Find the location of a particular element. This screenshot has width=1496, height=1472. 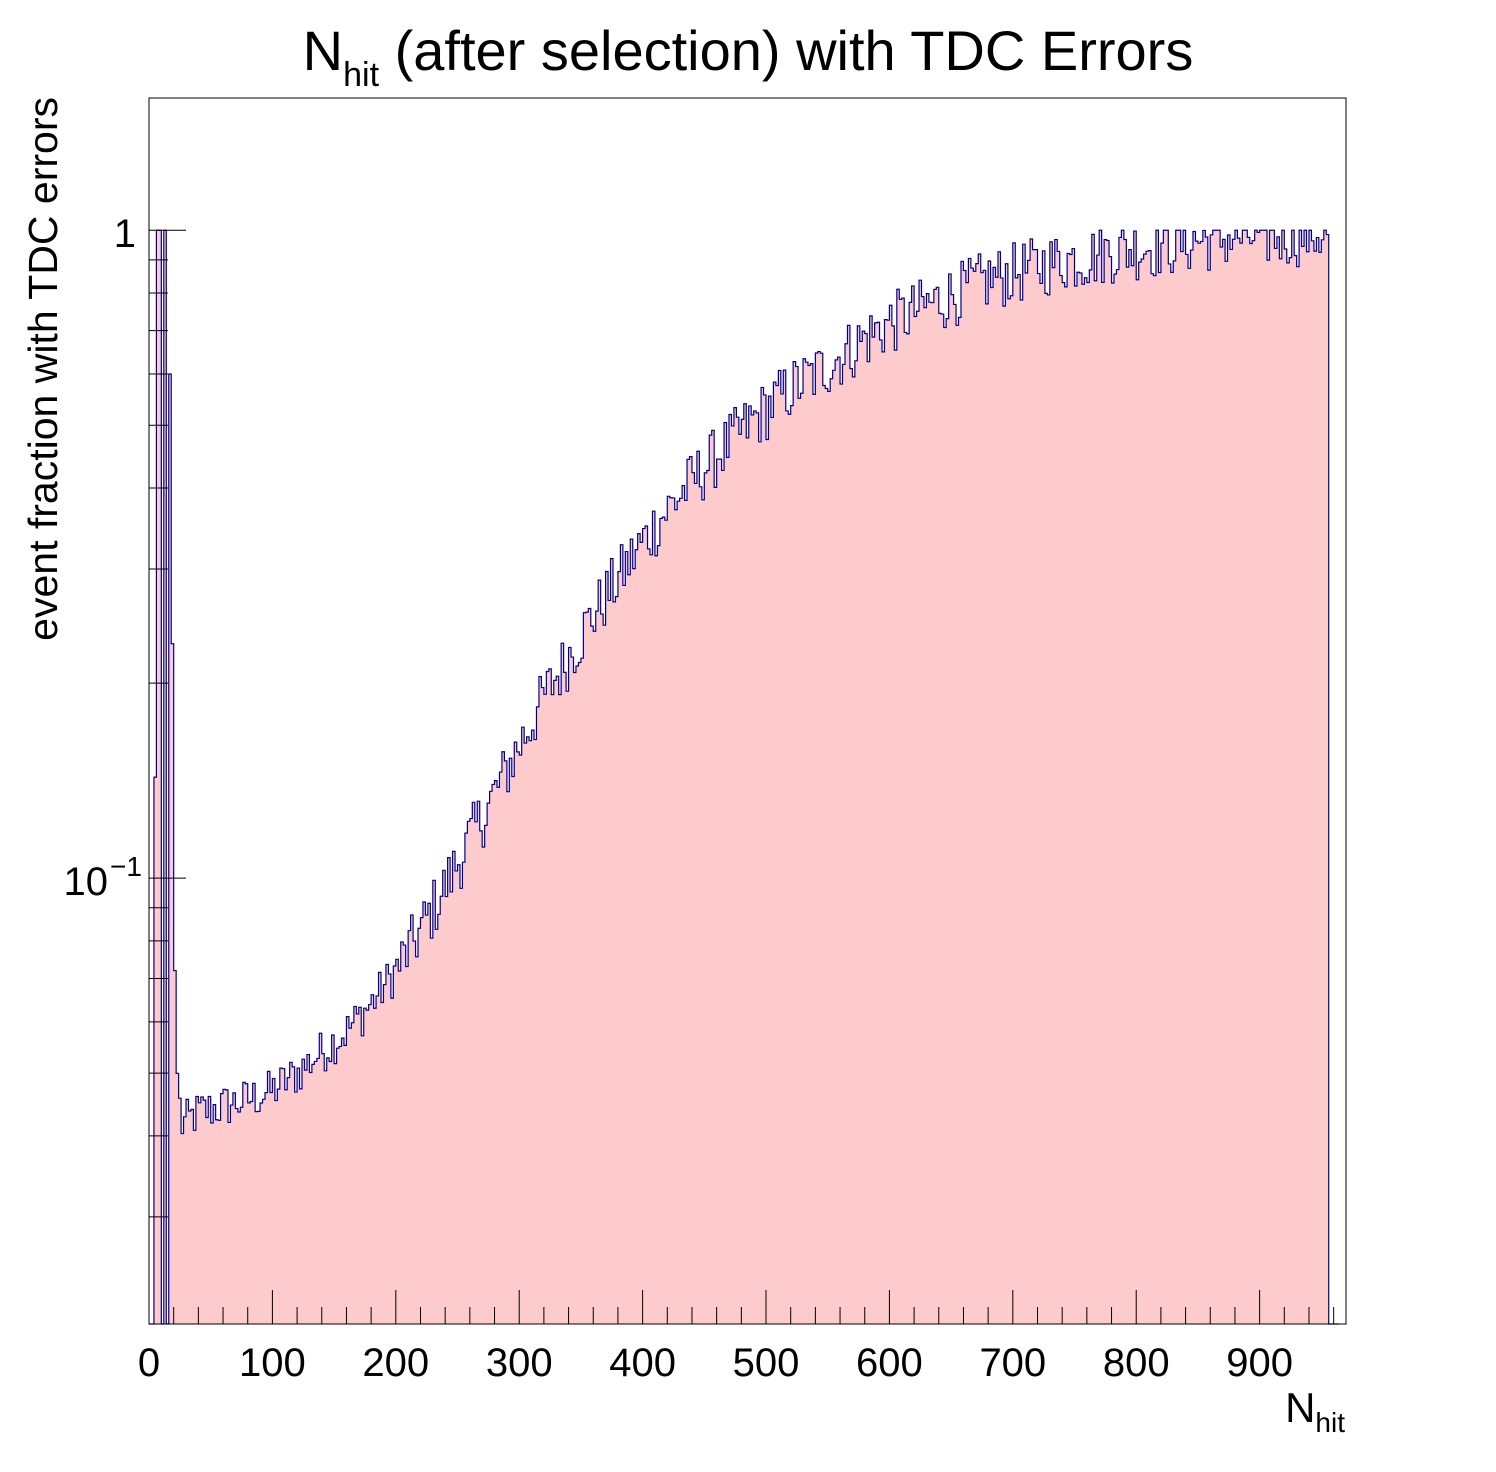

x-axis-label: Nhit is located at coordinates (1315, 1411).